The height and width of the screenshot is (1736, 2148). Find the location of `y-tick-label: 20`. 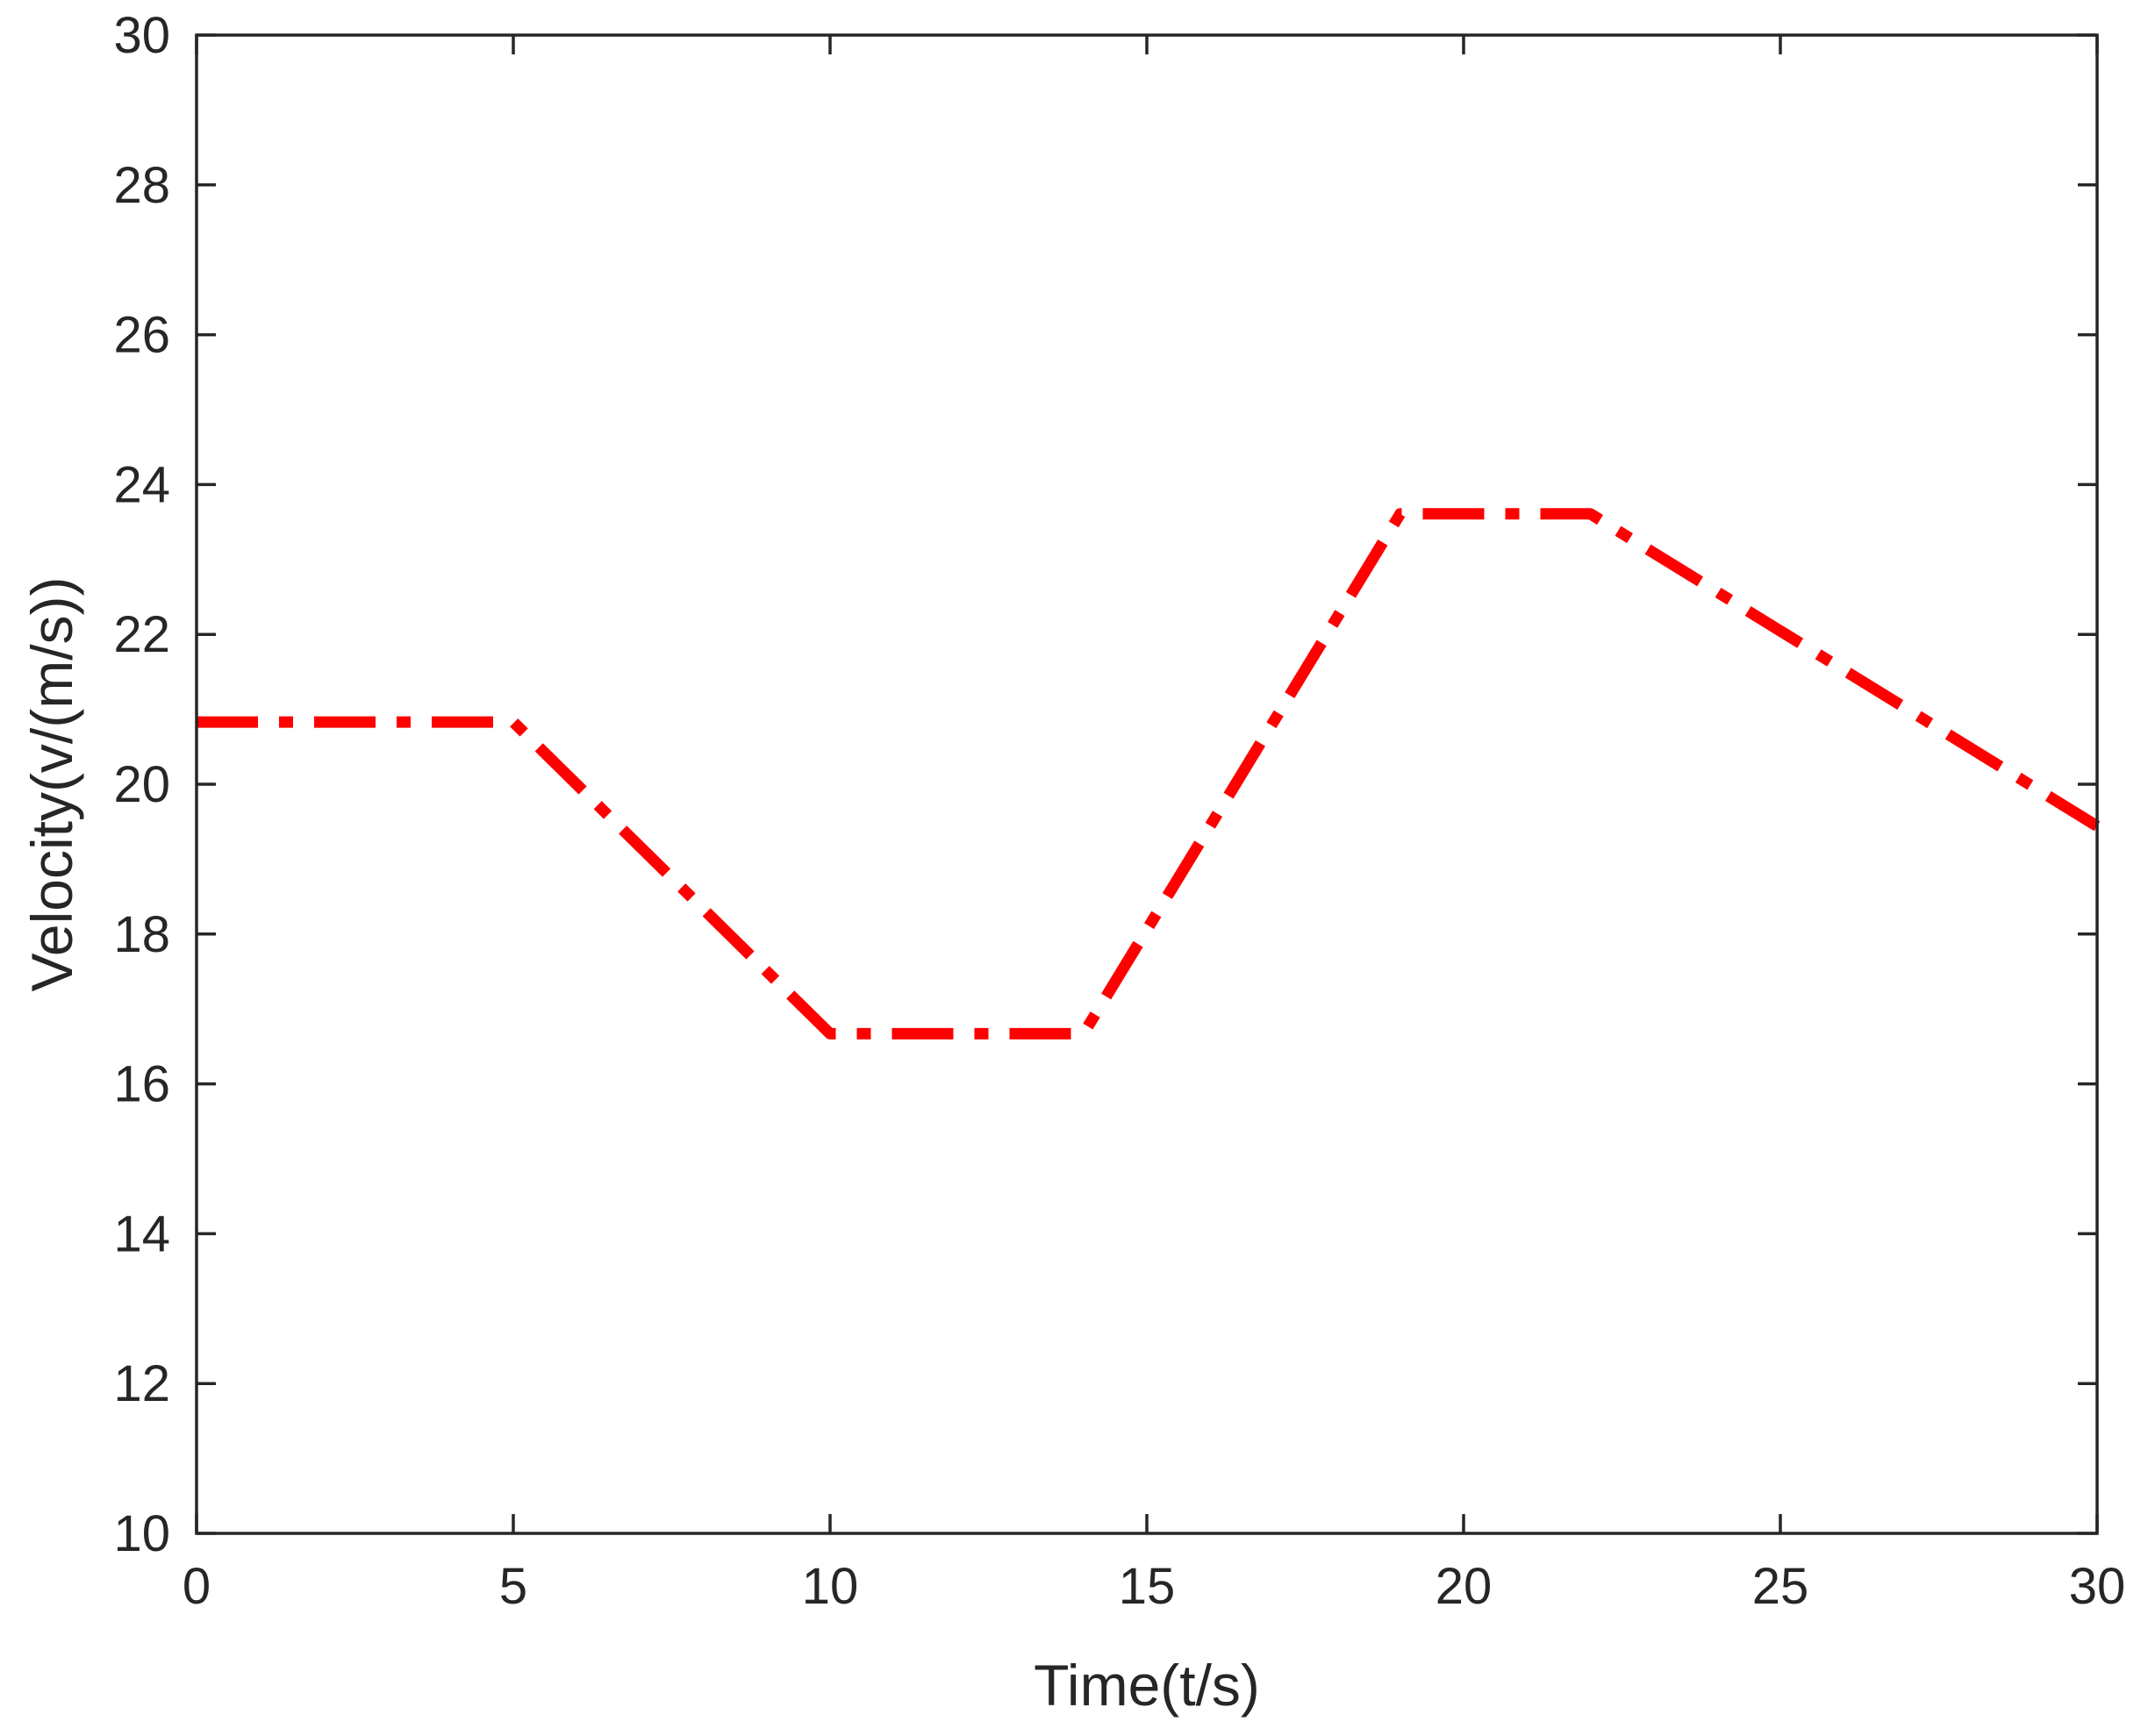

y-tick-label: 20 is located at coordinates (141, 784).